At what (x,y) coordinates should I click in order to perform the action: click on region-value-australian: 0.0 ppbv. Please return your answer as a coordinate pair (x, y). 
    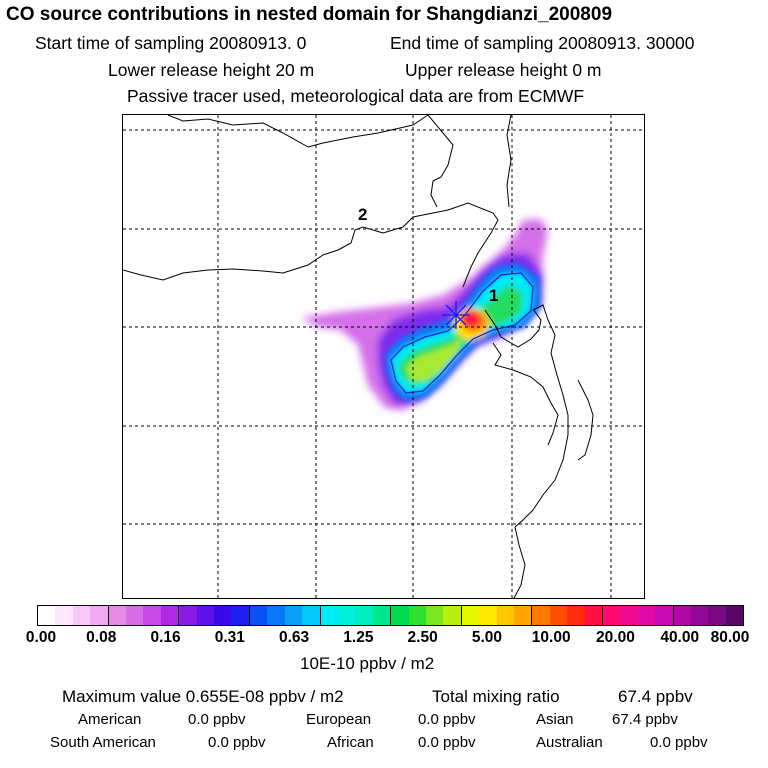
    Looking at the image, I should click on (679, 742).